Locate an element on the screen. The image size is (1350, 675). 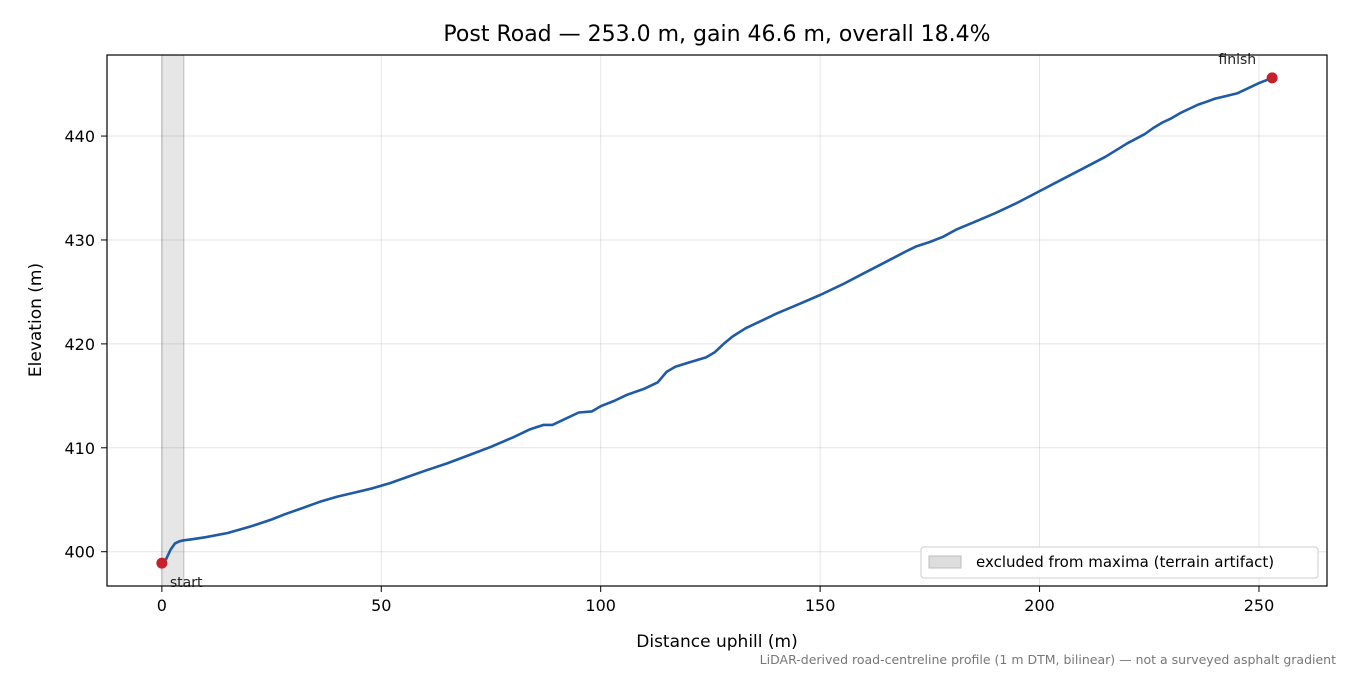
x-tick-label: 250 is located at coordinates (1259, 605).